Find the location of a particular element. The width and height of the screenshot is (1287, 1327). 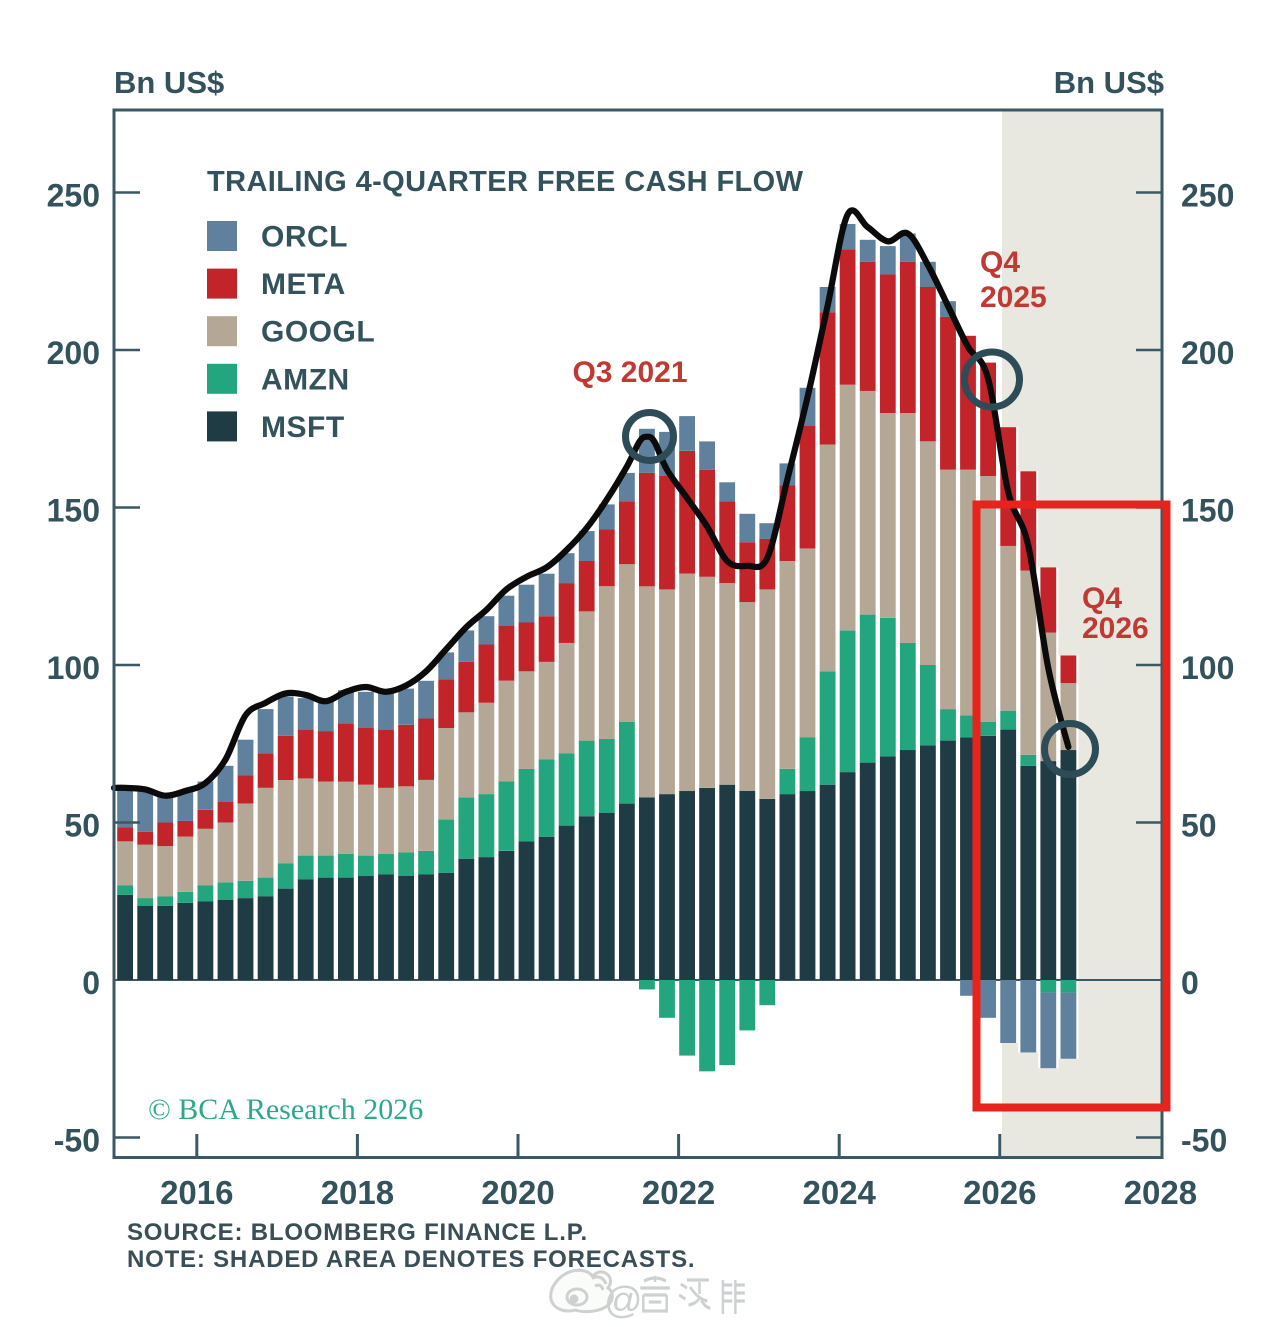

svg-text: 2018 is located at coordinates (357, 1192).